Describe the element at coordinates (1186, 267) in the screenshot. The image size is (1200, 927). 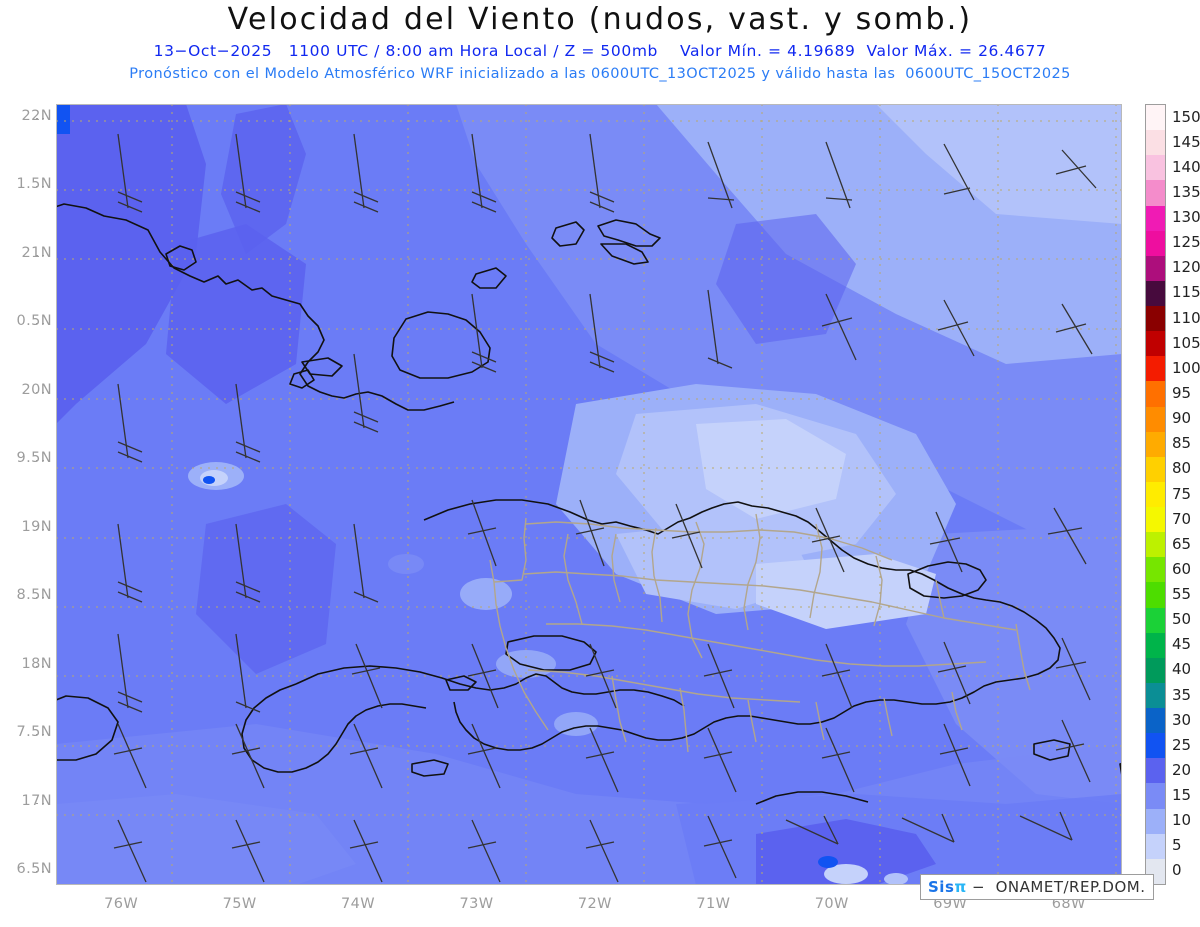
I see `colorbar-tick-label: 120` at that location.